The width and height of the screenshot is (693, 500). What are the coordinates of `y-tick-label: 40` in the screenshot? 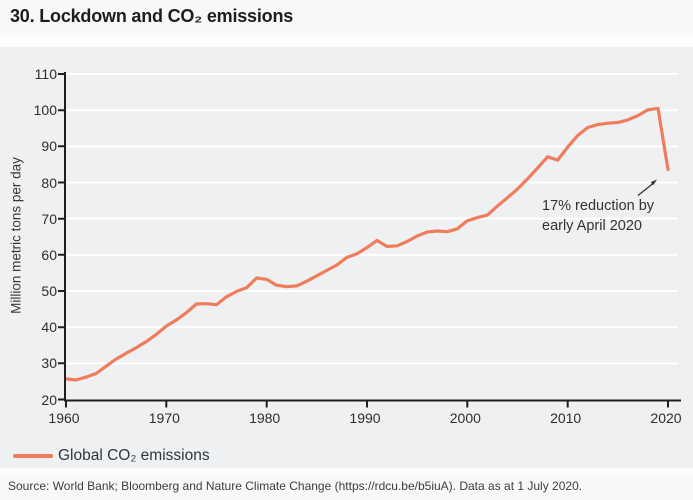 It's located at (49, 327).